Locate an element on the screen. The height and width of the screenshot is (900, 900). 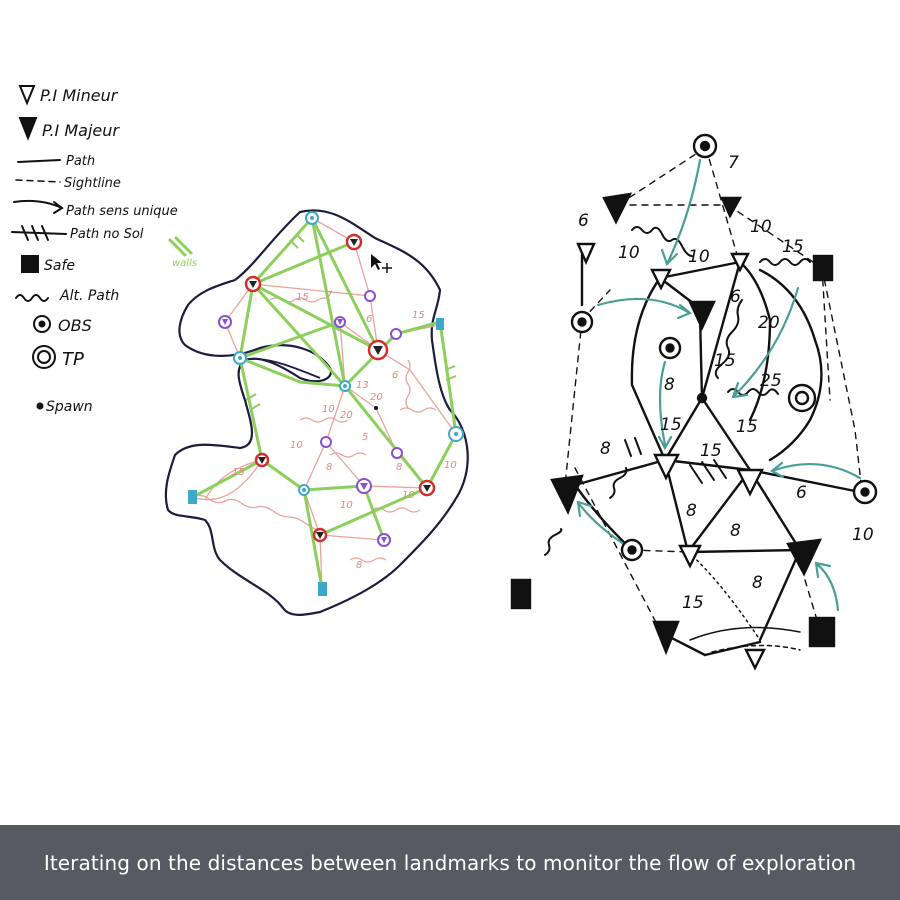
solid-line-icon is located at coordinates (39, 161).